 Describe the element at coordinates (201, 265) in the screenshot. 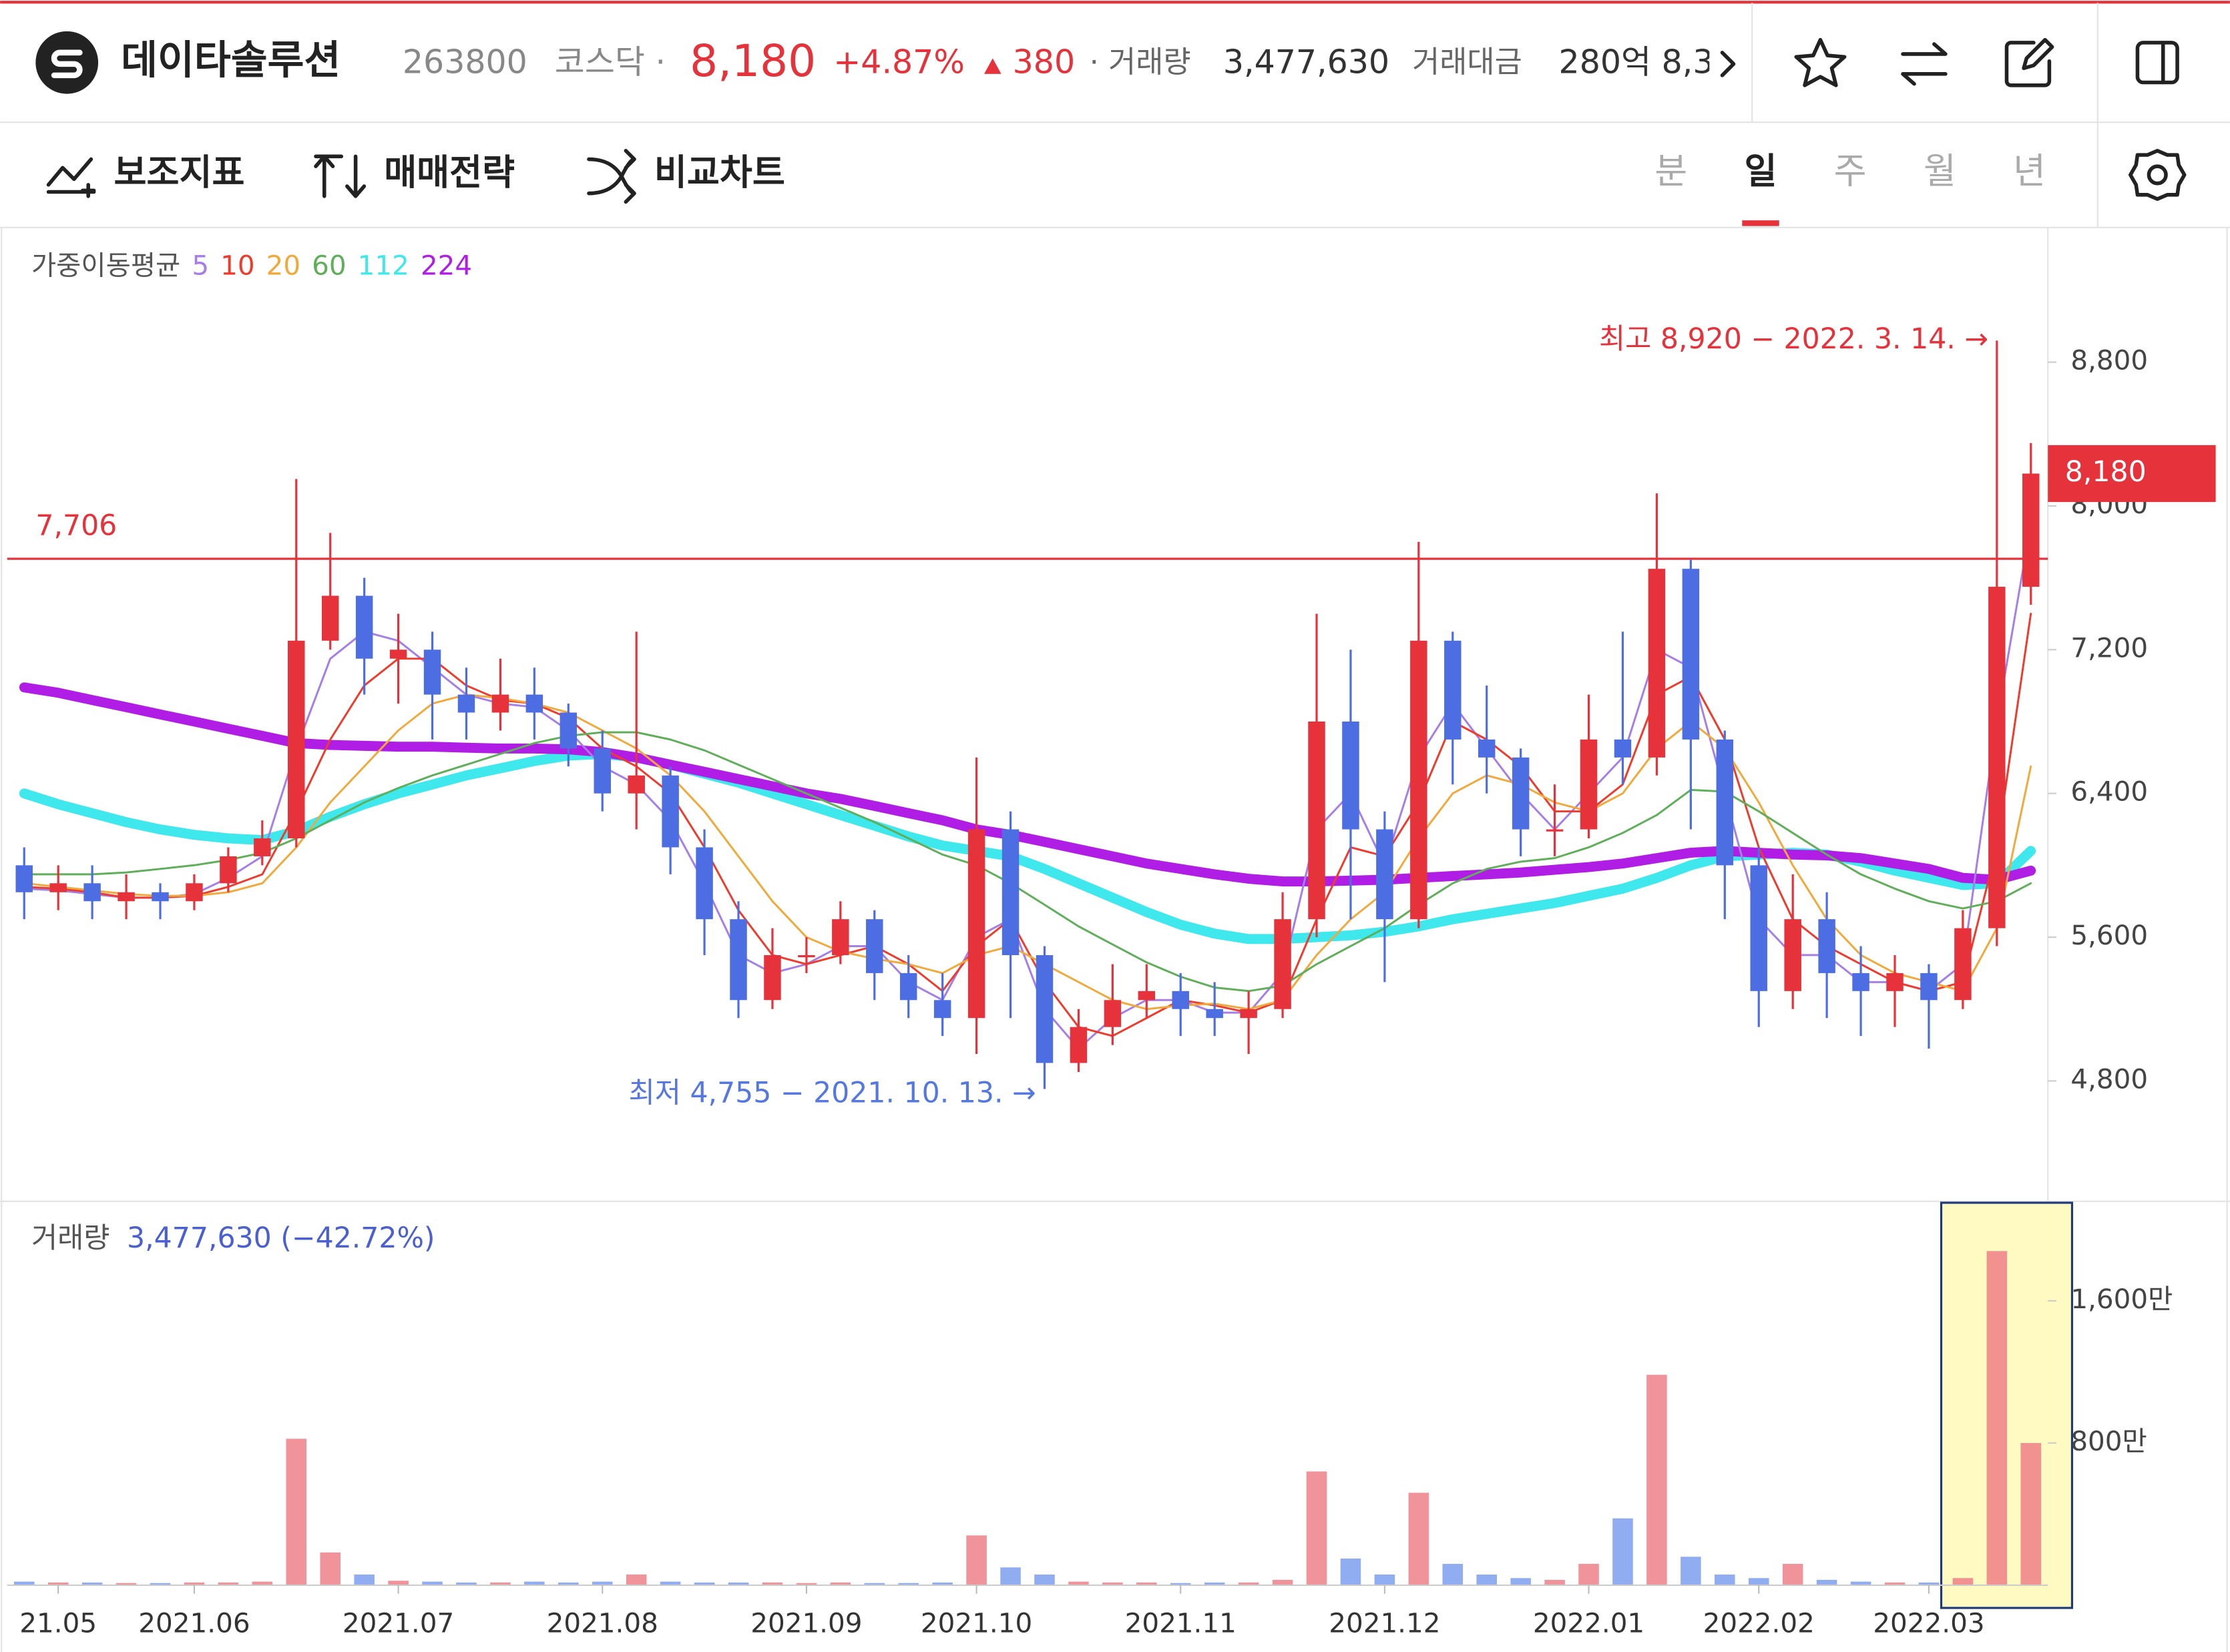

I see `legend-entry: 5` at that location.